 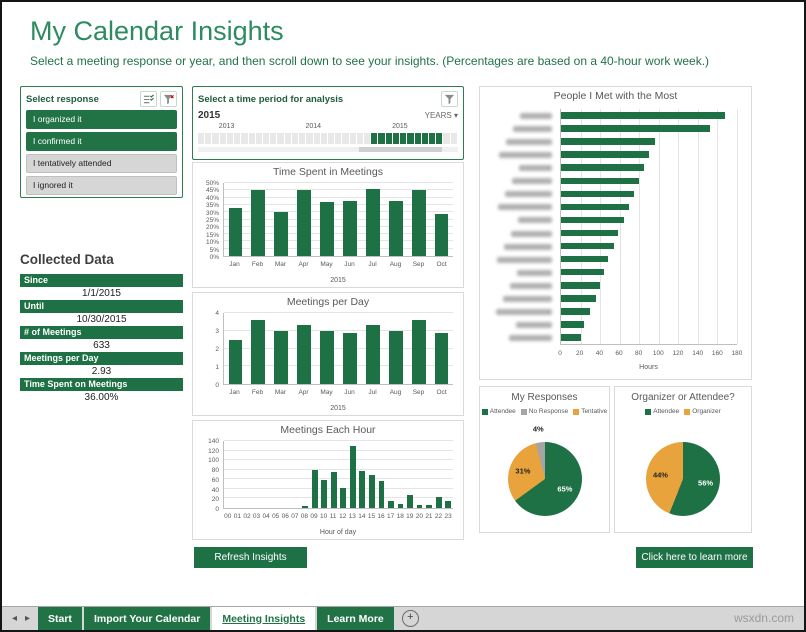 I want to click on timeline-scroll-thumb, so click(x=401, y=149).